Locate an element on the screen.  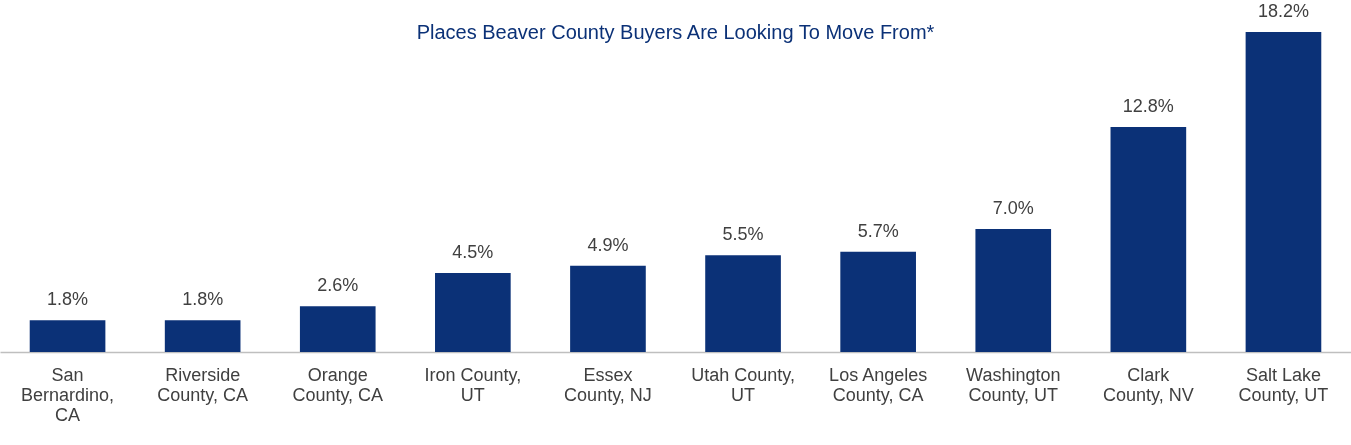
data-label: 18.2% is located at coordinates (1283, 11).